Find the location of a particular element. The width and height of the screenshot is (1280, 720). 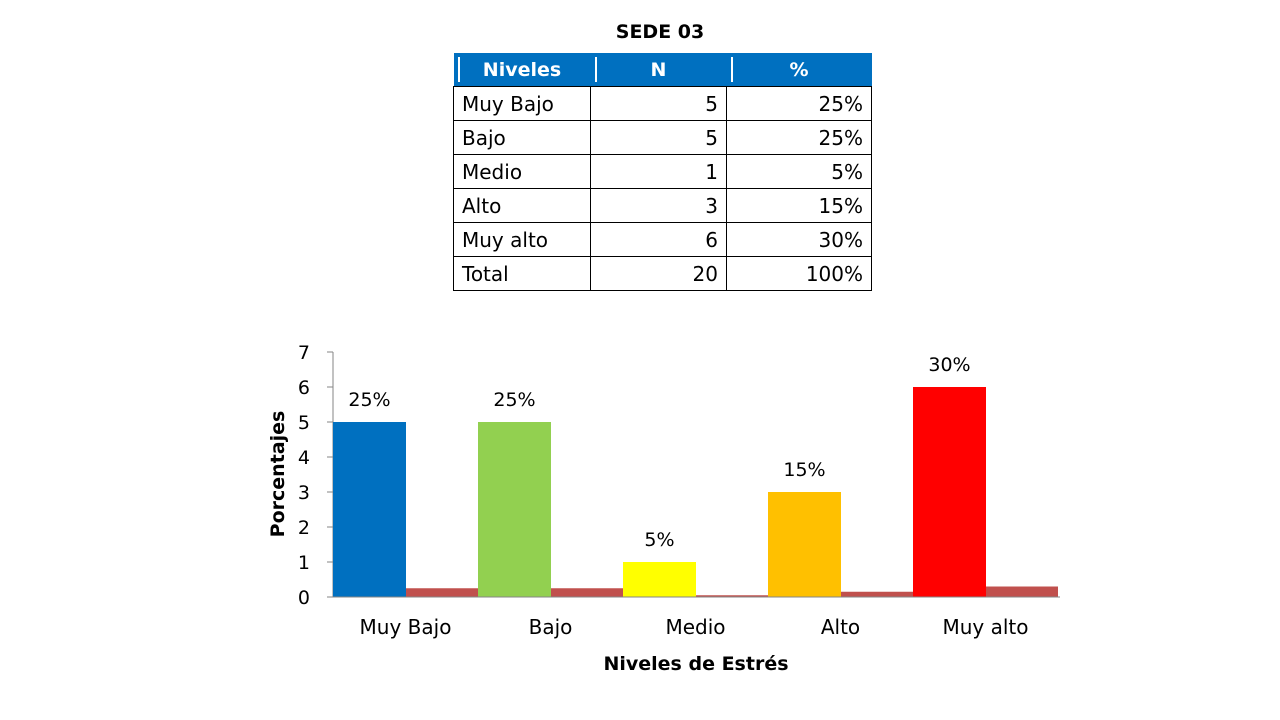

table-row: Bajo 5 25% is located at coordinates (662, 137).